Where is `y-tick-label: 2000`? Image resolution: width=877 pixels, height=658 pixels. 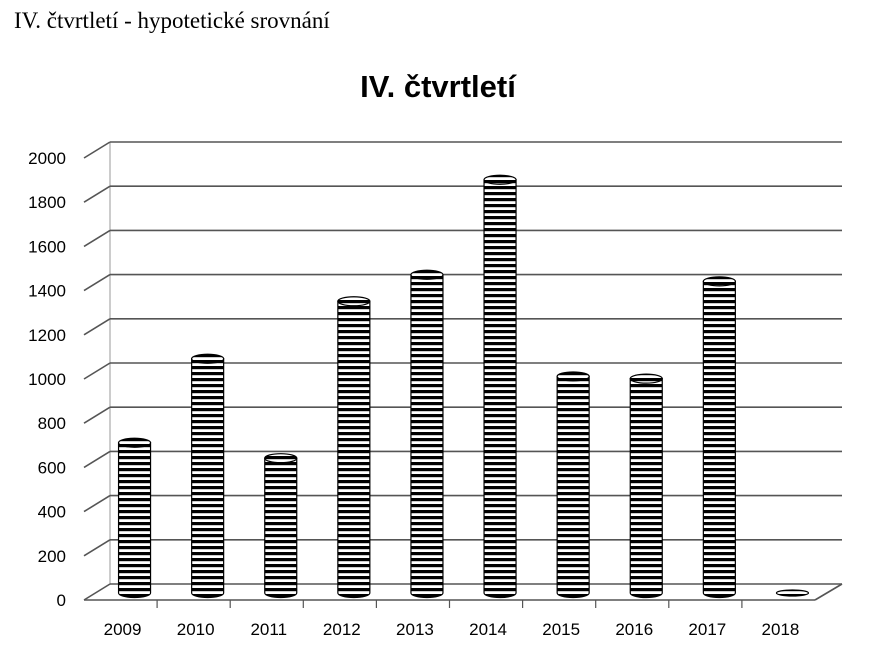 y-tick-label: 2000 is located at coordinates (47, 158).